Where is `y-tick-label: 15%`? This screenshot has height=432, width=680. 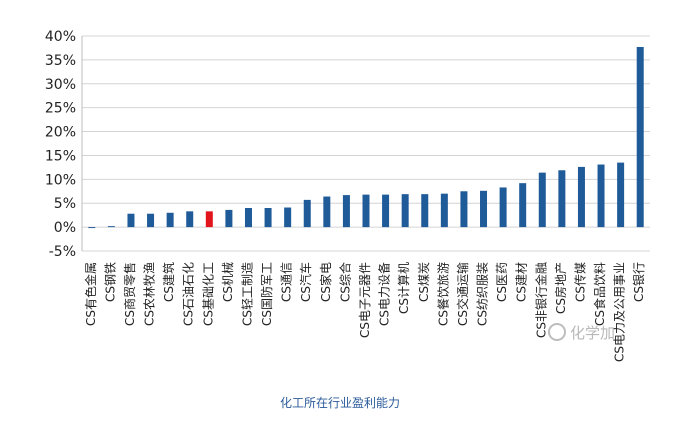
y-tick-label: 15% is located at coordinates (60, 156).